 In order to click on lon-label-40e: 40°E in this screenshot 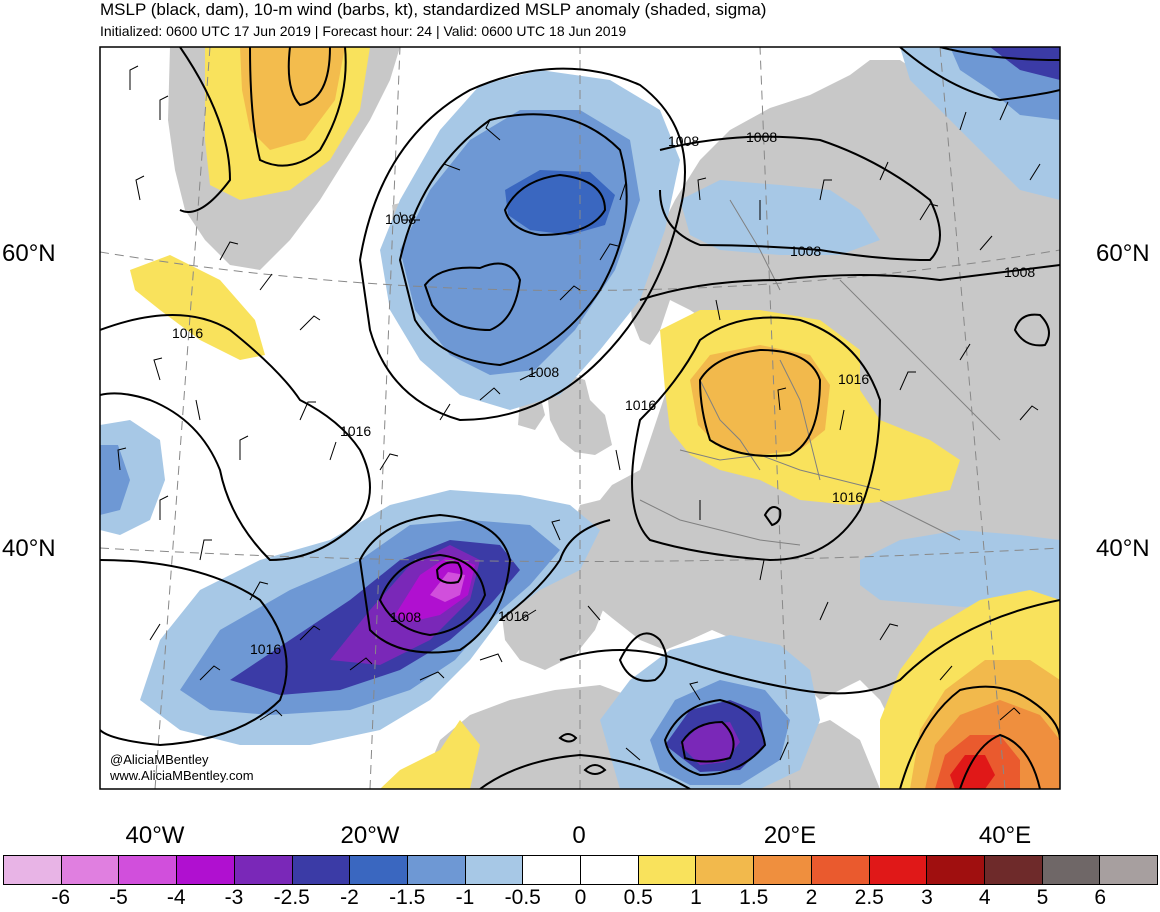, I will do `click(1005, 835)`.